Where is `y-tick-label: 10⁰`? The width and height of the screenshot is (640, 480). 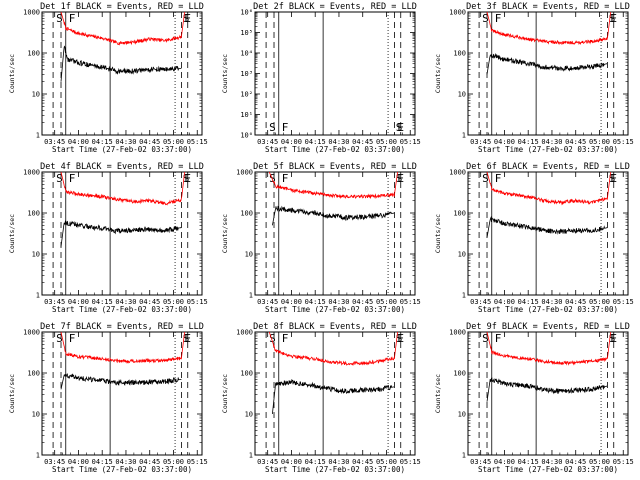
y-tick-label: 10⁰ is located at coordinates (246, 136).